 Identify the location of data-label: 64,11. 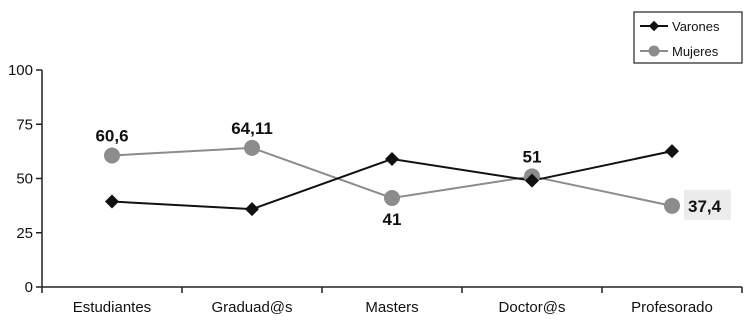
(252, 128).